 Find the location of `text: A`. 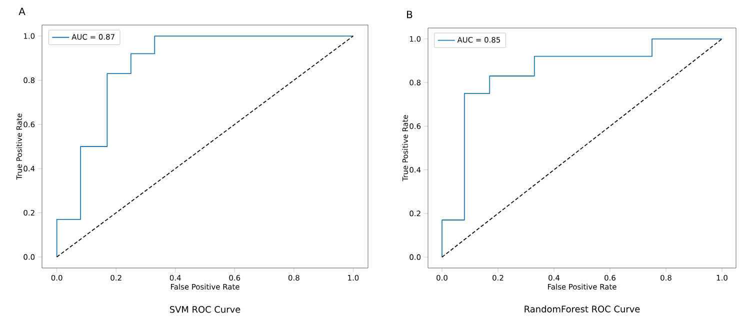

text: A is located at coordinates (22, 12).